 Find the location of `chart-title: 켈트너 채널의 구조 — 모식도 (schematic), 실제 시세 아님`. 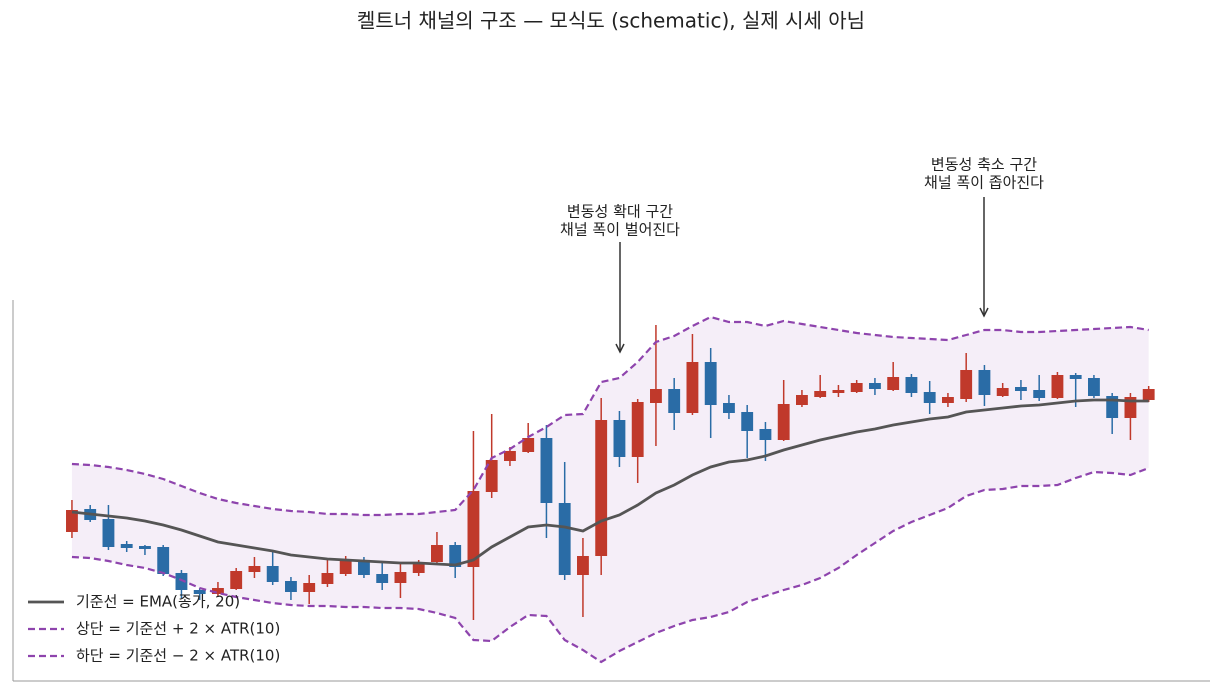

chart-title: 켈트너 채널의 구조 — 모식도 (schematic), 실제 시세 아님 is located at coordinates (611, 21).